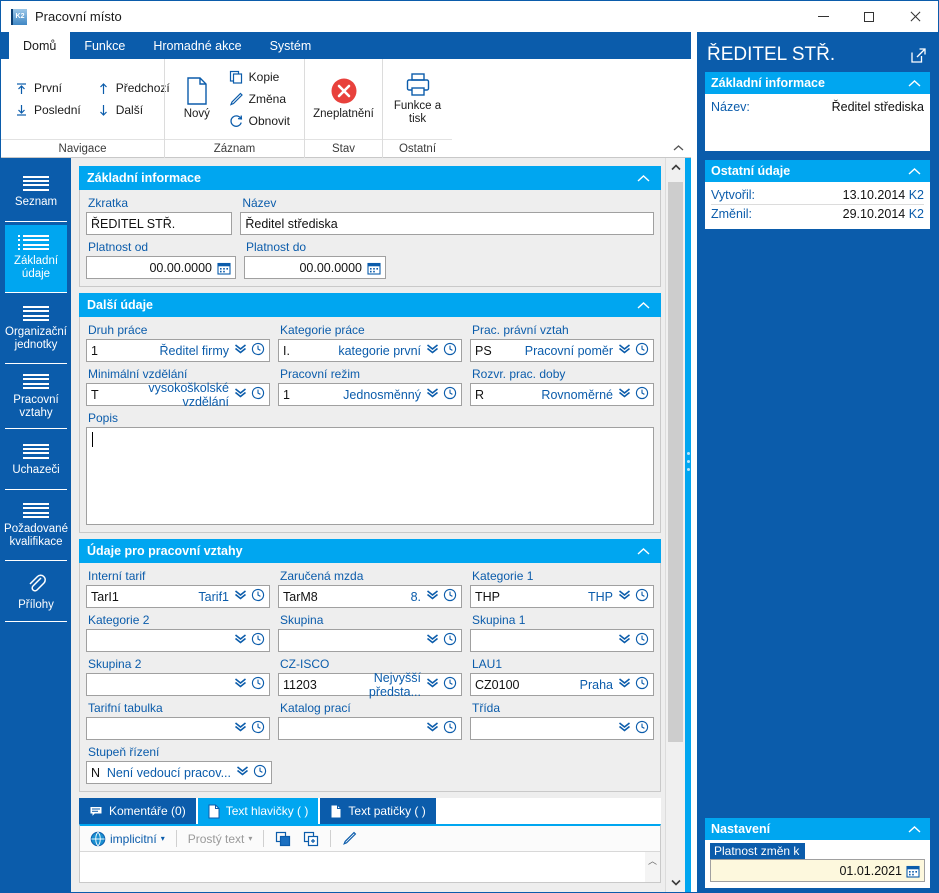 This screenshot has height=893, width=939. Describe the element at coordinates (378, 811) in the screenshot. I see `tab-text-paticky: Text patičky ( )` at that location.